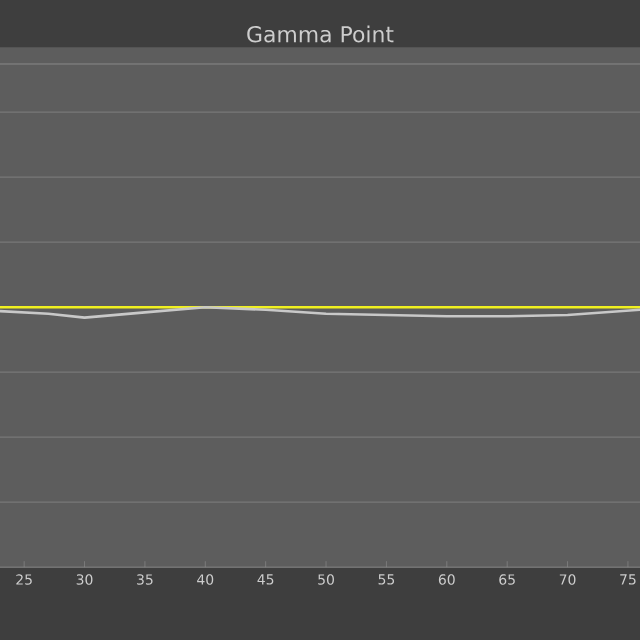 The height and width of the screenshot is (640, 640). Describe the element at coordinates (320, 34) in the screenshot. I see `chart-title: Gamma Point` at that location.